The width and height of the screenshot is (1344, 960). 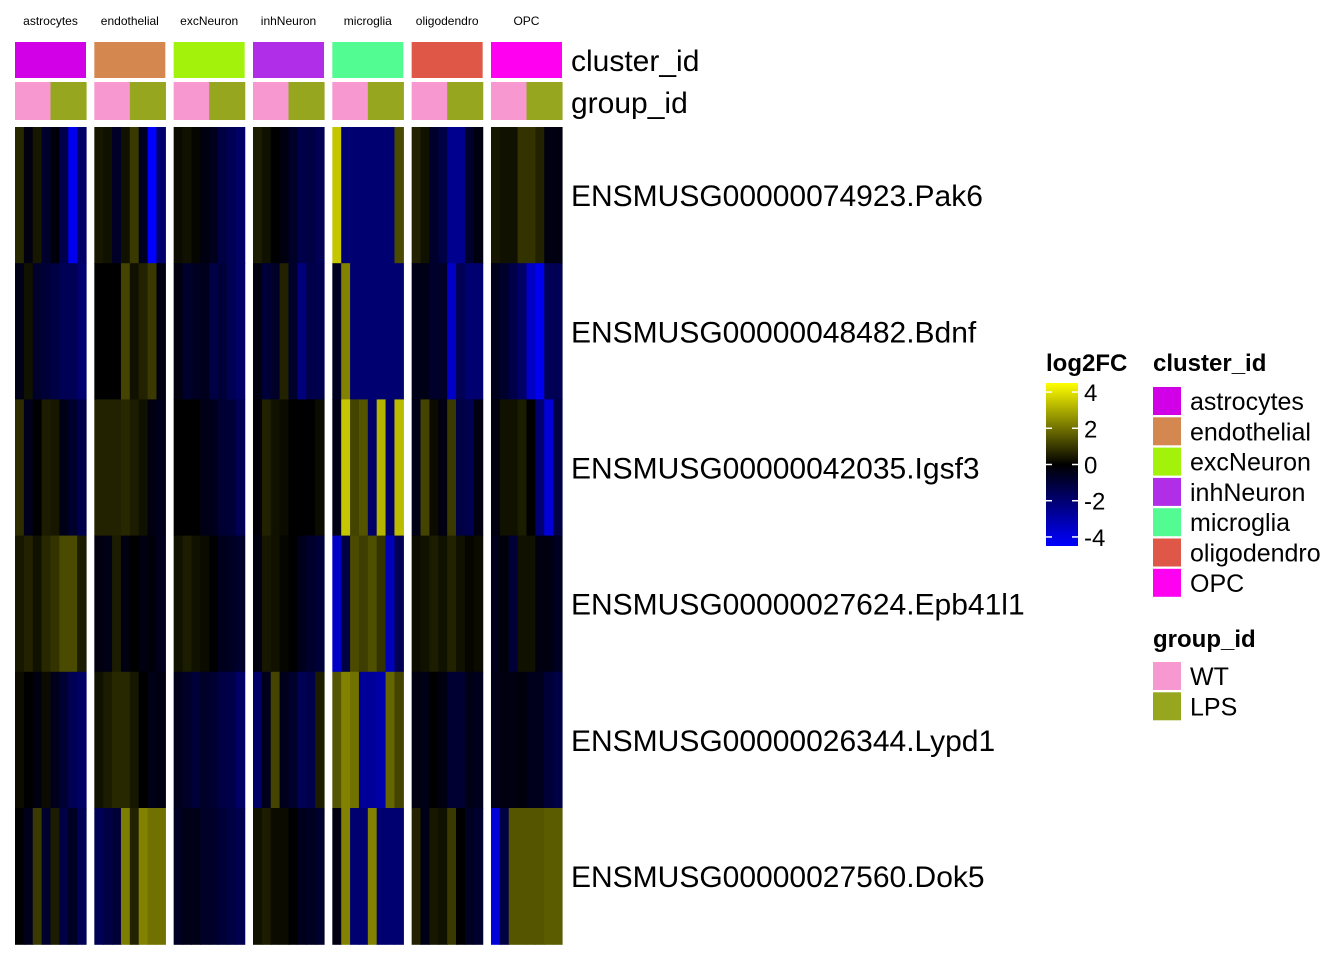 What do you see at coordinates (289, 81) in the screenshot?
I see `annotation-rows` at bounding box center [289, 81].